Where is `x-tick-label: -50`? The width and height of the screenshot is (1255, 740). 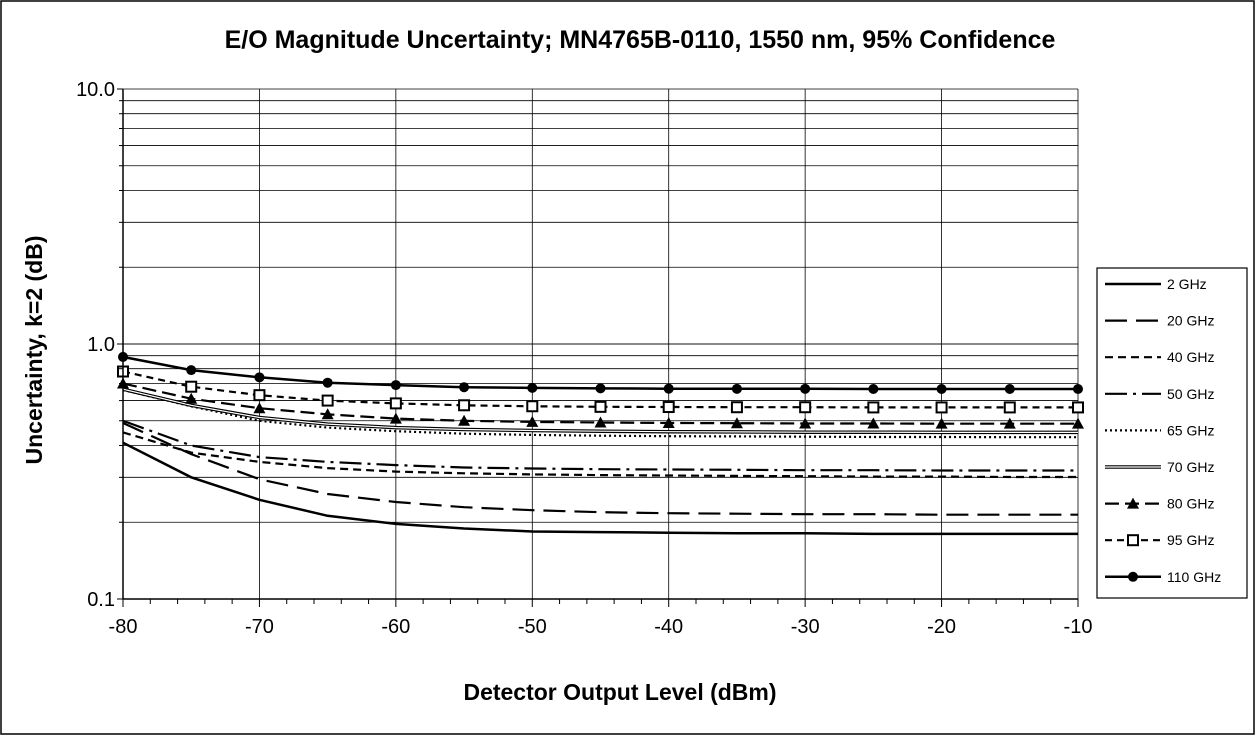 x-tick-label: -50 is located at coordinates (532, 627).